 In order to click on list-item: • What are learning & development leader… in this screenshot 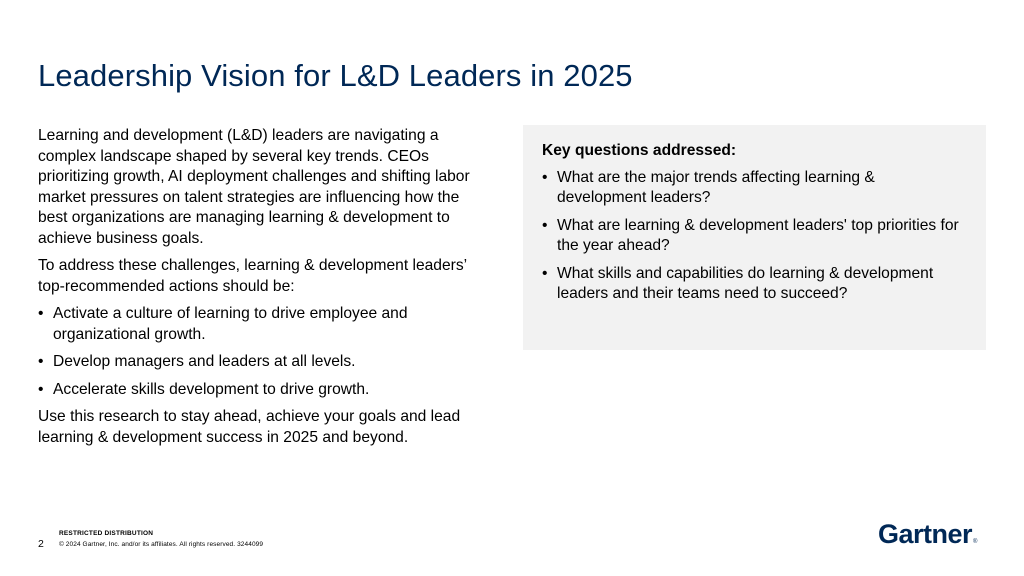, I will do `click(755, 236)`.